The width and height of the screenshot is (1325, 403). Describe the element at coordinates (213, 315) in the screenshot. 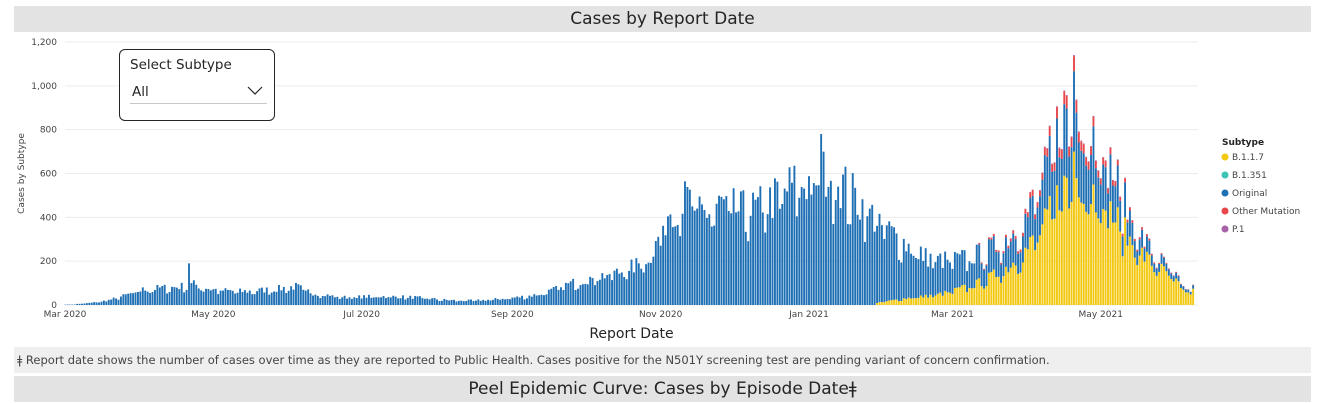

I see `x-tick-label: May 2020` at that location.